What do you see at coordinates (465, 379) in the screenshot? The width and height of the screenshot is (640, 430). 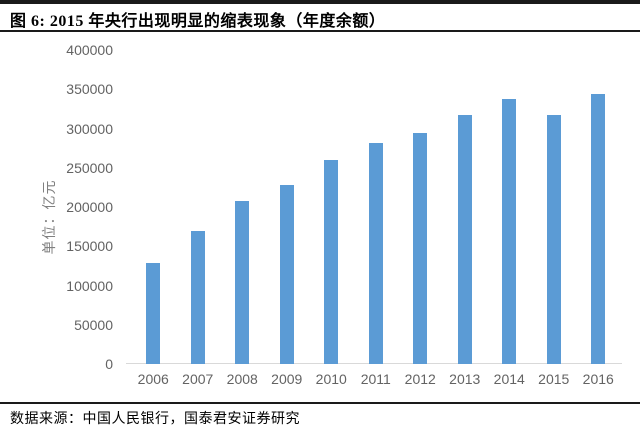 I see `x-tick-label-2013: 2013` at bounding box center [465, 379].